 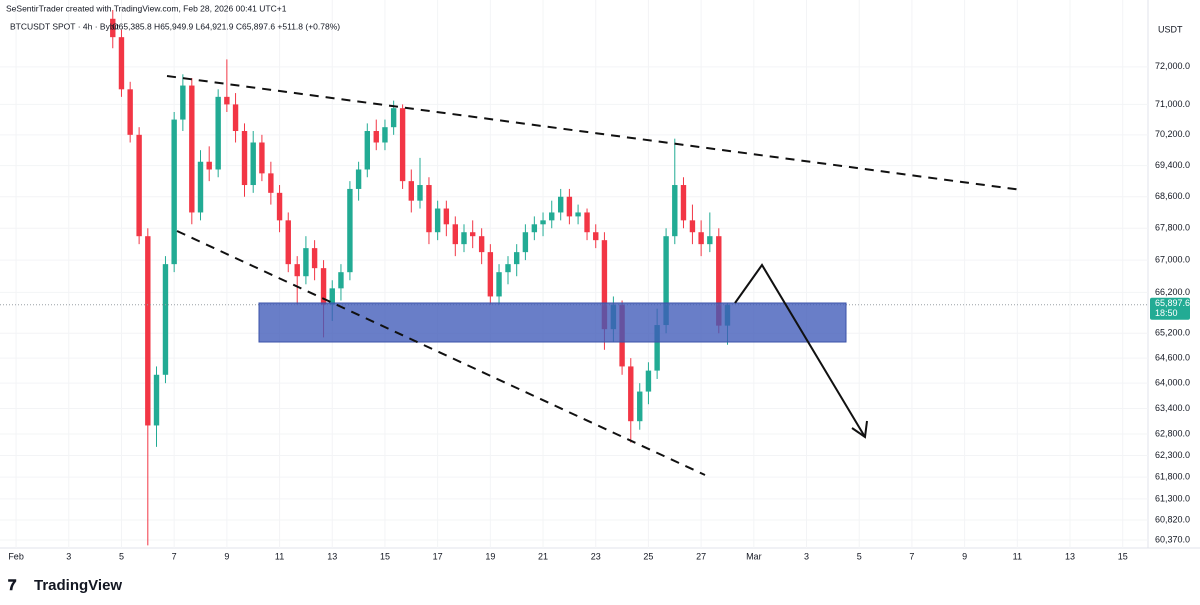 What do you see at coordinates (800, 350) in the screenshot?
I see `forecast-arrow` at bounding box center [800, 350].